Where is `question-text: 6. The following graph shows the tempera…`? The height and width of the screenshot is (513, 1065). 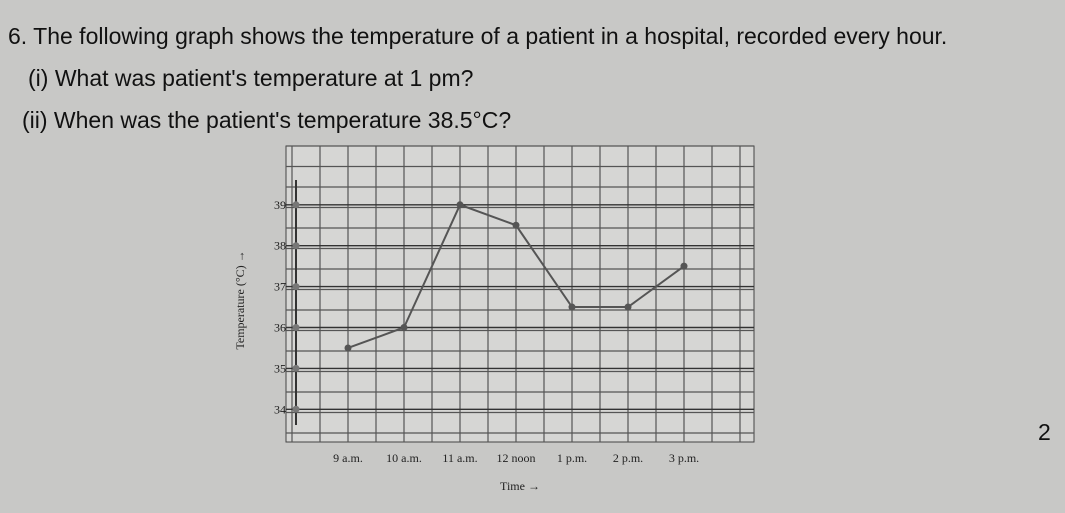 question-text: 6. The following graph shows the tempera… is located at coordinates (477, 36).